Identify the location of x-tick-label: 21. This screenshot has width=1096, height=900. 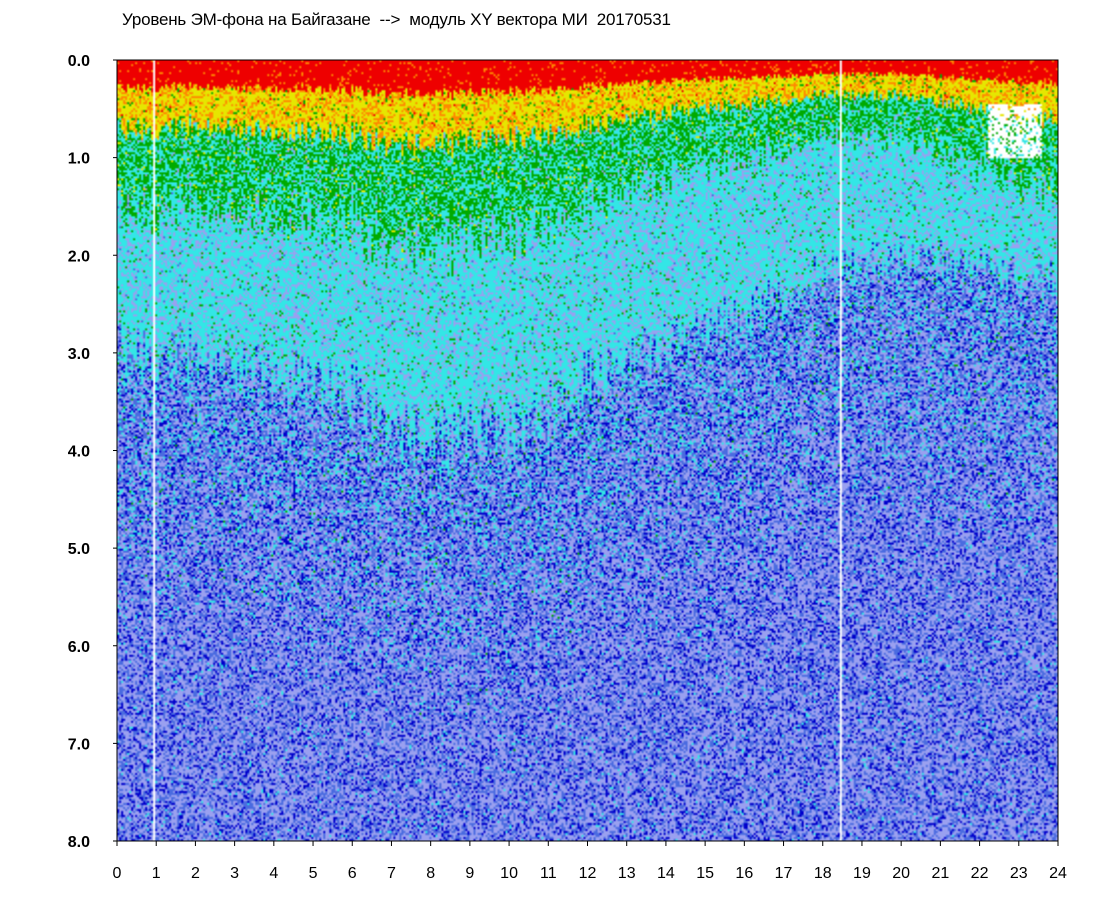
(940, 873).